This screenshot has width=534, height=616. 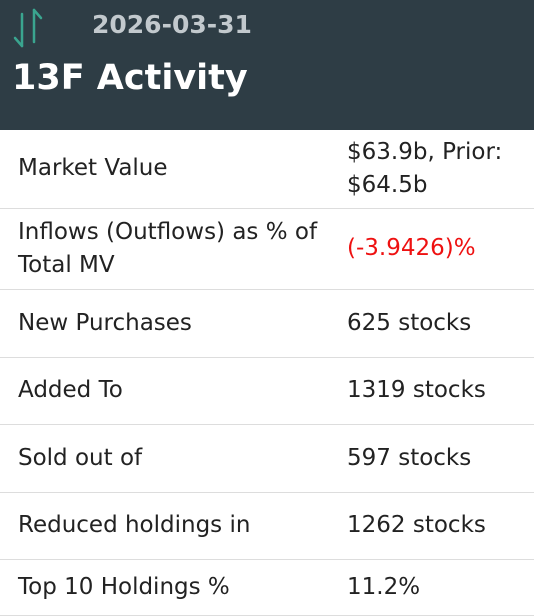 I want to click on row-value: 597 stocks, so click(x=440, y=458).